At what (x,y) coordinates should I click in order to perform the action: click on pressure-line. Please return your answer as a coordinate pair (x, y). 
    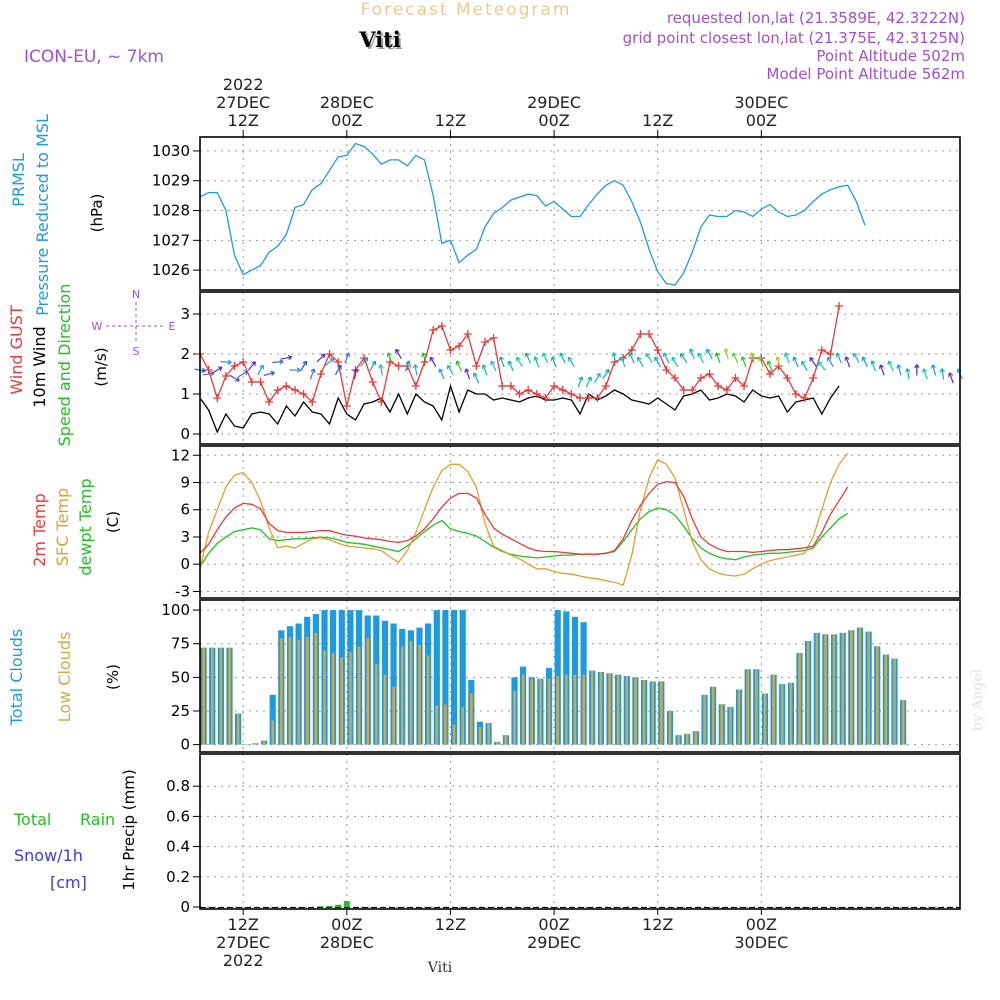
    Looking at the image, I should click on (532, 214).